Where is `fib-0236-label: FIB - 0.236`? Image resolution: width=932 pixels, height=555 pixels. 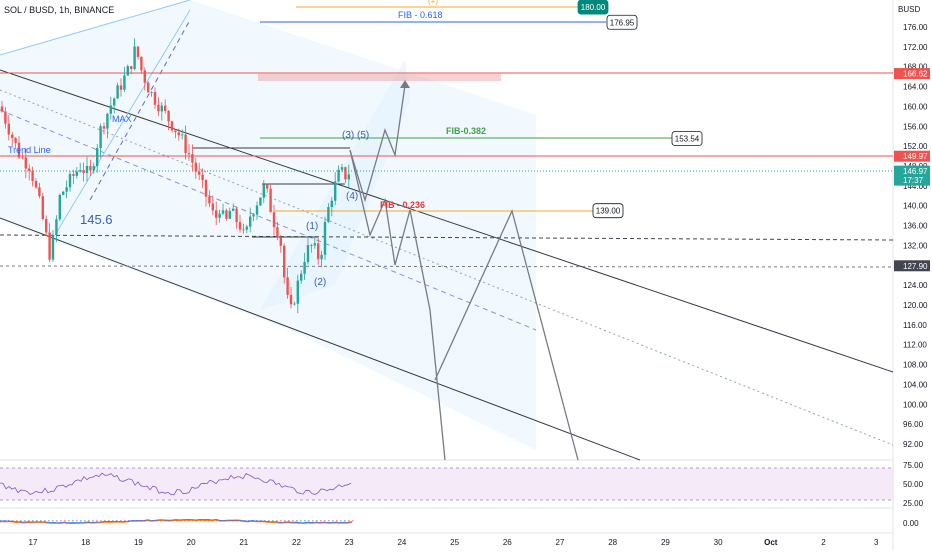 fib-0236-label: FIB - 0.236 is located at coordinates (402, 205).